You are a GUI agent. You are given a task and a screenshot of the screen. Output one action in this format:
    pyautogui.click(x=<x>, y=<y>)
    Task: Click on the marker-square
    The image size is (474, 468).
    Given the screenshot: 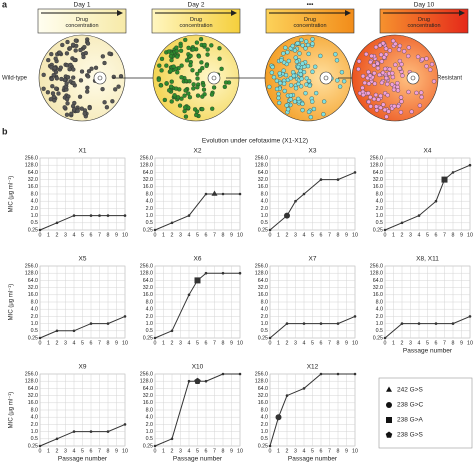 What is the action you would take?
    pyautogui.click(x=444, y=179)
    